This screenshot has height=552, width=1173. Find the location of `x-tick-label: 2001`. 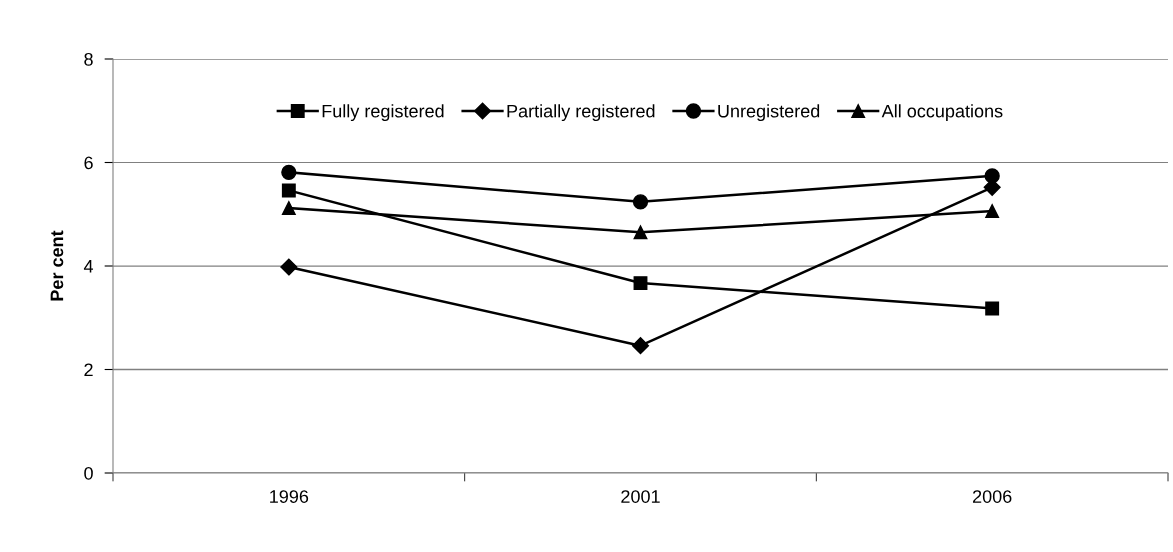

x-tick-label: 2001 is located at coordinates (640, 496).